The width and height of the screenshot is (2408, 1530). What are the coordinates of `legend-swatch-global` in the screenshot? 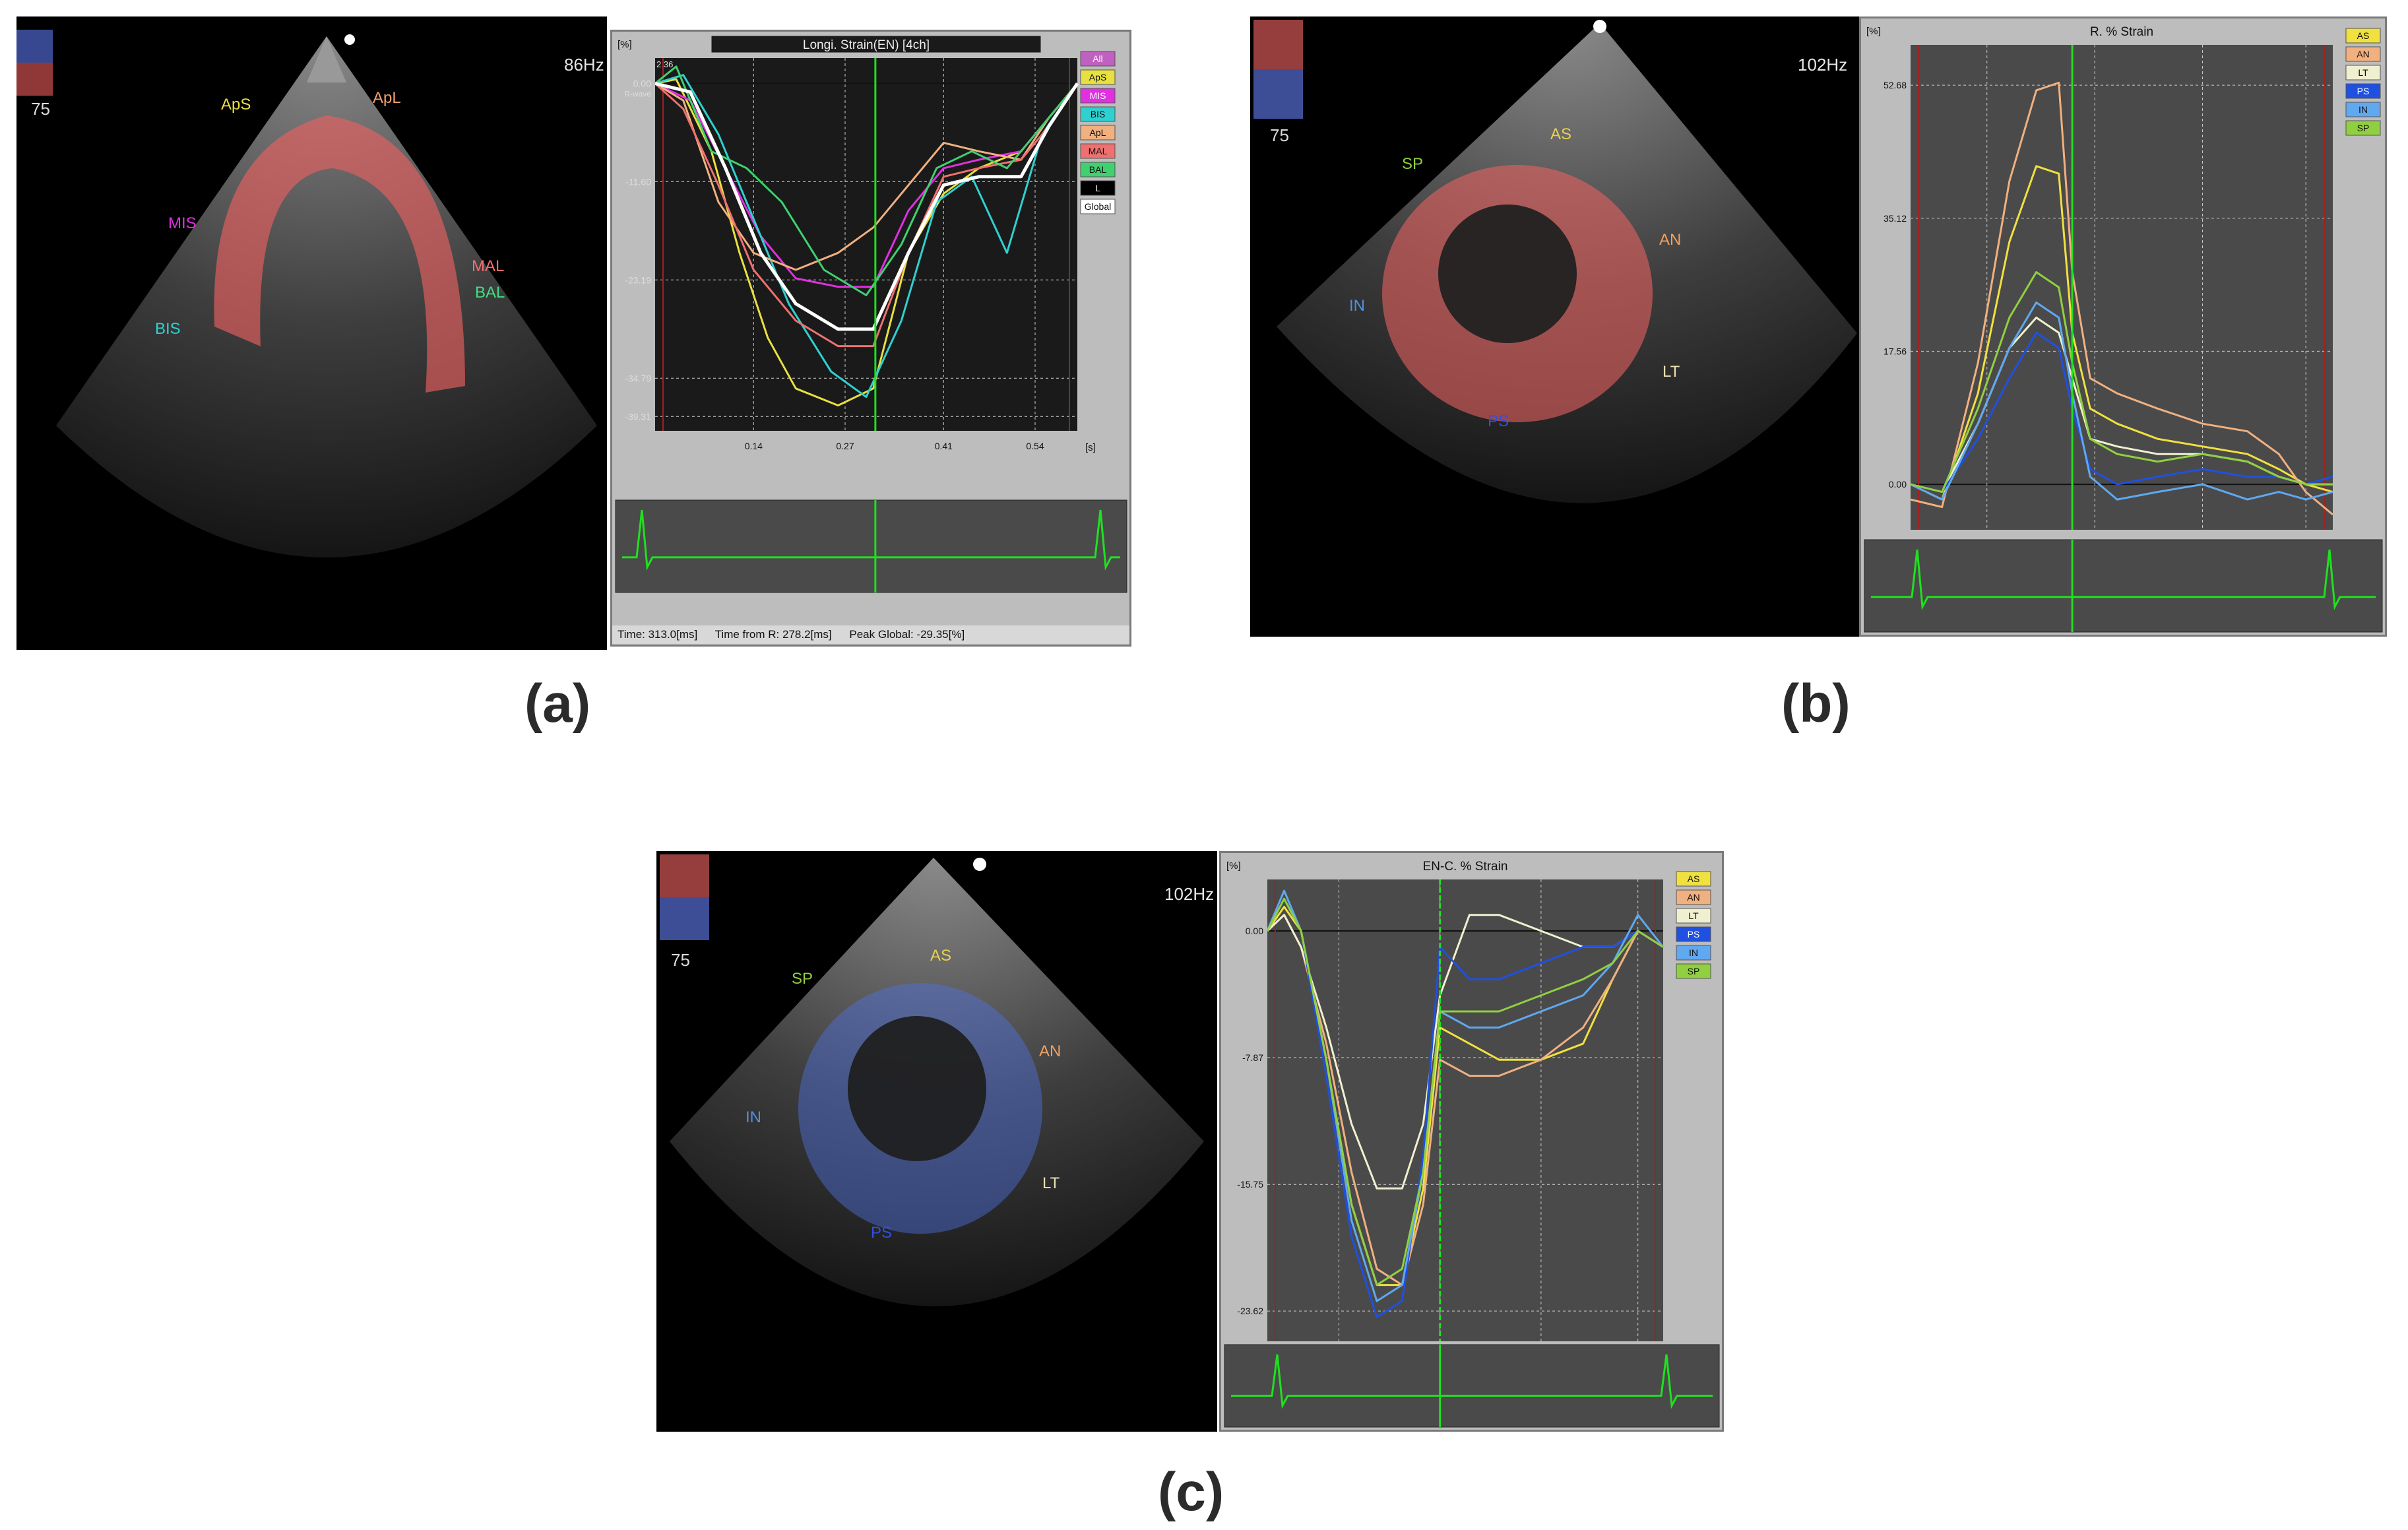 It's located at (1098, 206).